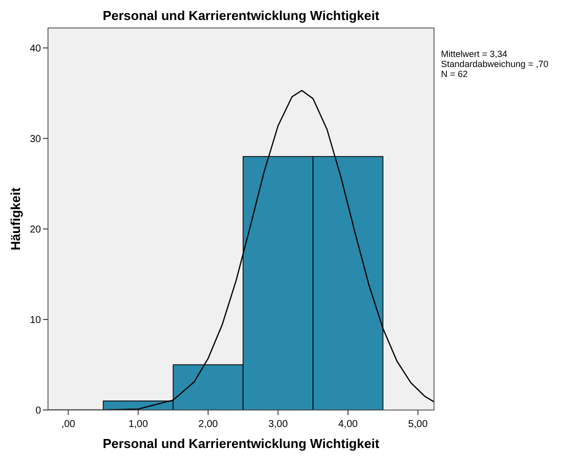  Describe the element at coordinates (241, 15) in the screenshot. I see `chart-title: Personal und Karrierentwicklung Wichtigkeit` at that location.